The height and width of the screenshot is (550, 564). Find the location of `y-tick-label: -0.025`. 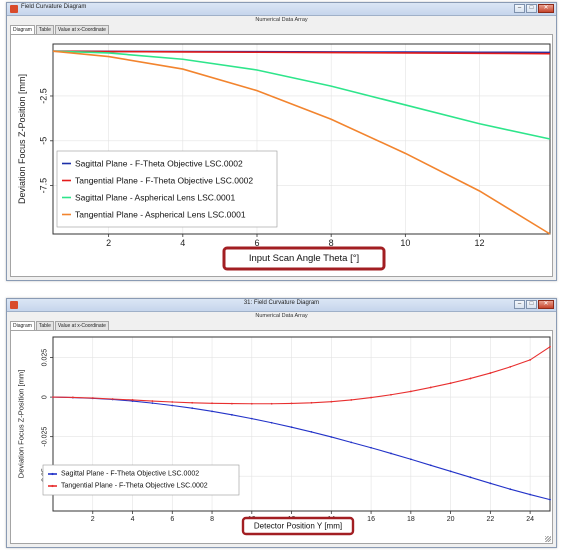

y-tick-label: -0.025 is located at coordinates (45, 437).